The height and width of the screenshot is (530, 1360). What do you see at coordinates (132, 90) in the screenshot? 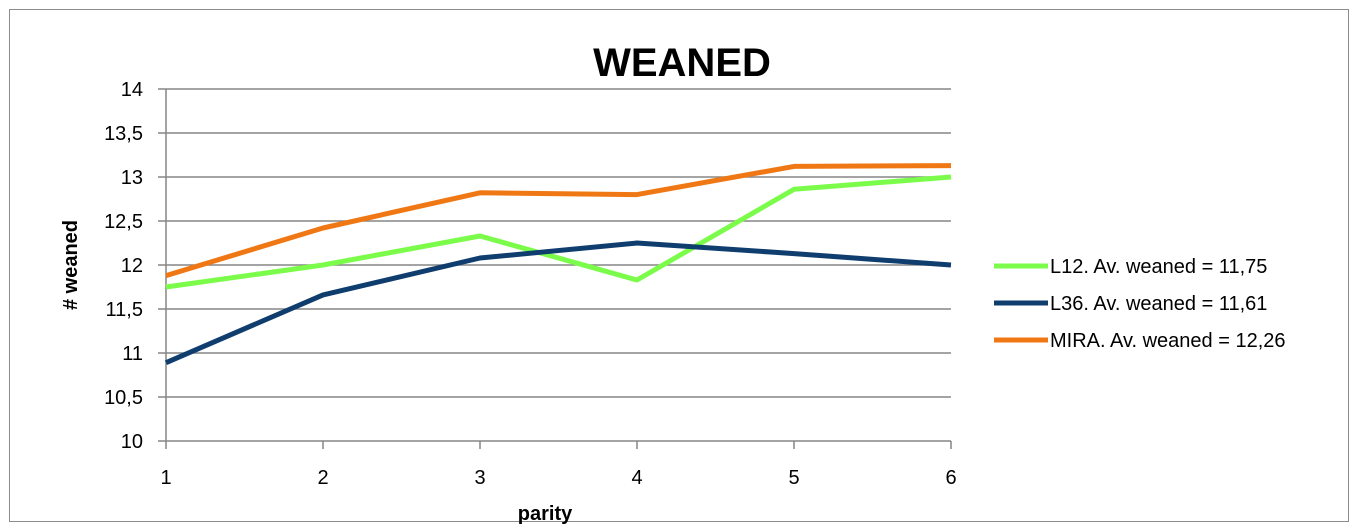
I see `y-tick-label: 14` at bounding box center [132, 90].